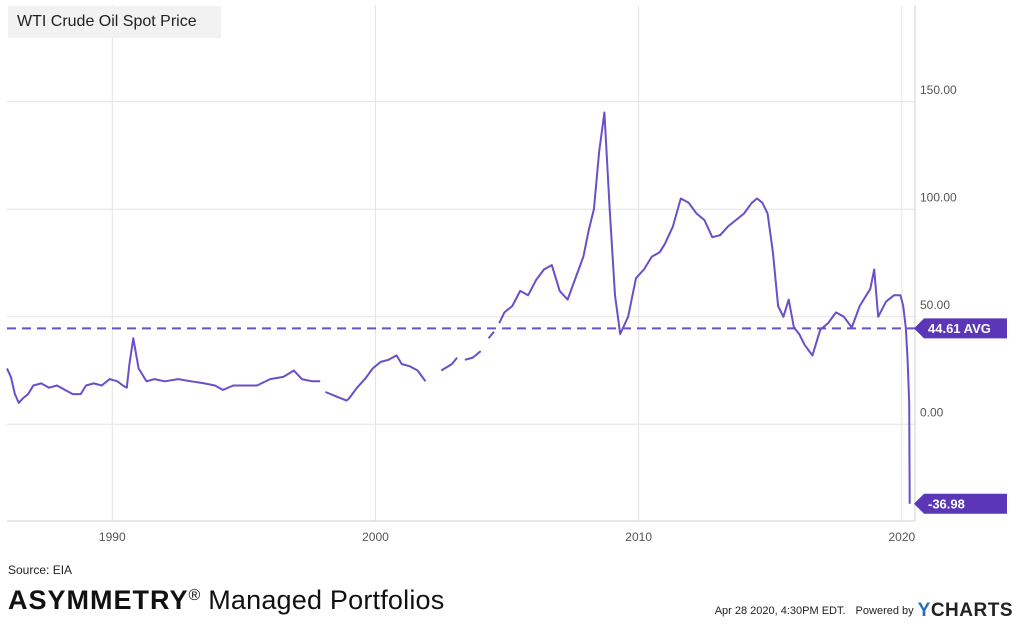 The image size is (1023, 626). Describe the element at coordinates (935, 305) in the screenshot. I see `y-tick-label: 50.00` at that location.